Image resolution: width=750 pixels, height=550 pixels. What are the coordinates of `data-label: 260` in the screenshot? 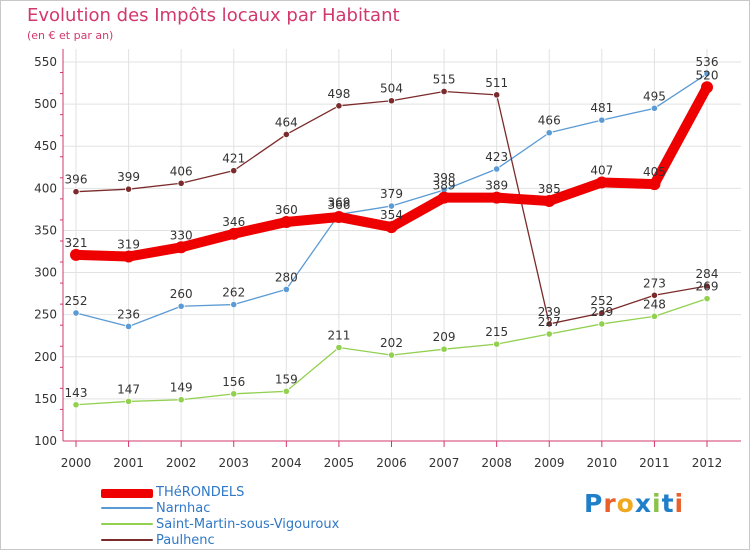 It's located at (181, 294).